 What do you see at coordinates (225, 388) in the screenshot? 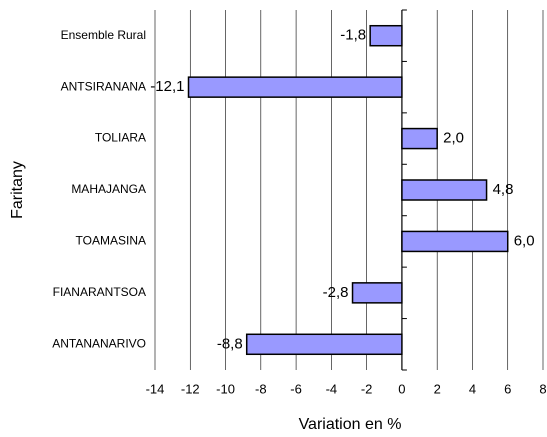
I see `x-tick-label: -10` at bounding box center [225, 388].